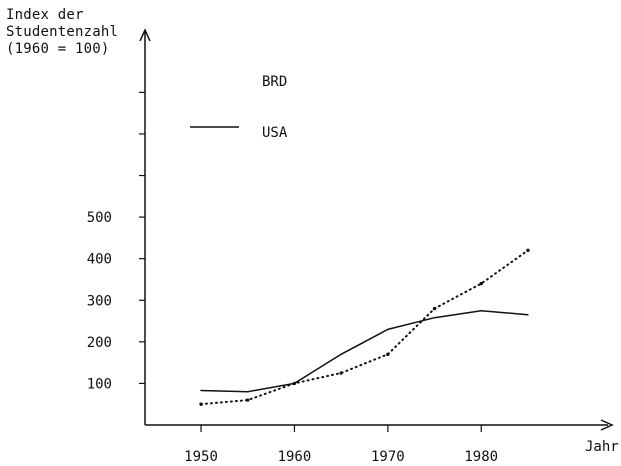 The height and width of the screenshot is (466, 621). What do you see at coordinates (248, 400) in the screenshot?
I see `data-point-brd-1955` at bounding box center [248, 400].